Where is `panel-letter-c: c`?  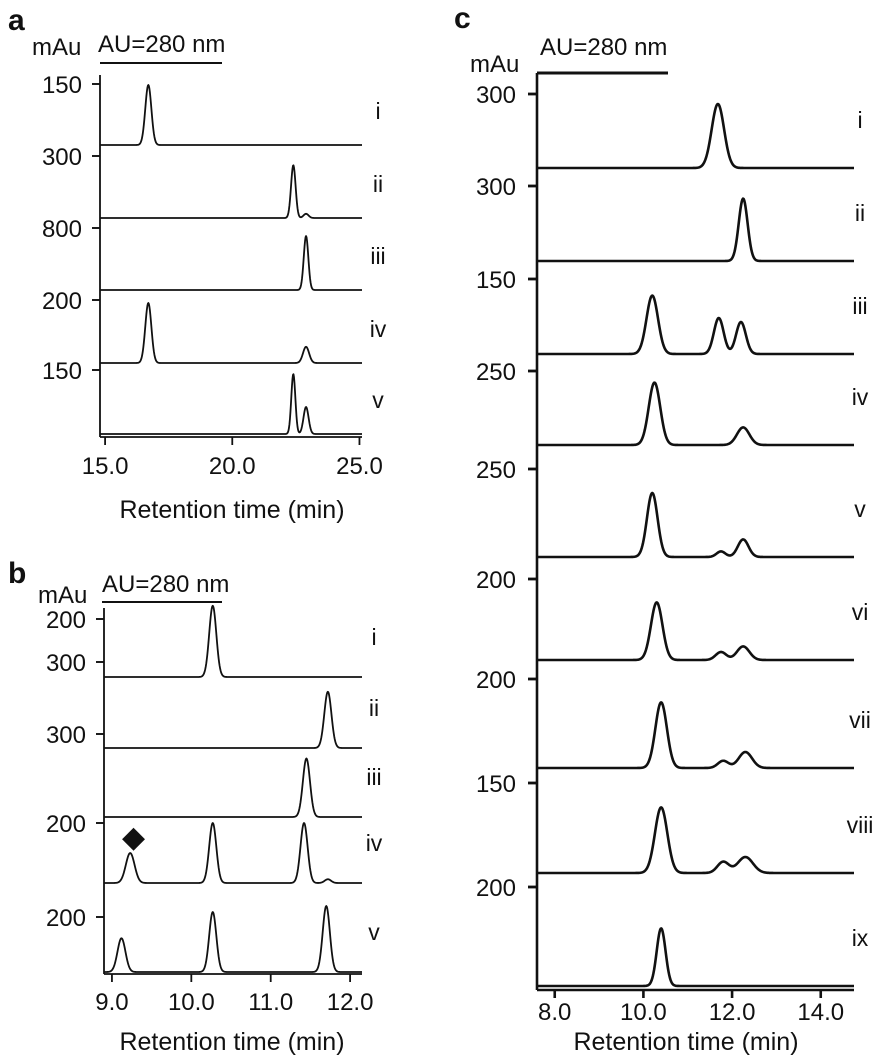
panel-letter-c: c is located at coordinates (462, 18).